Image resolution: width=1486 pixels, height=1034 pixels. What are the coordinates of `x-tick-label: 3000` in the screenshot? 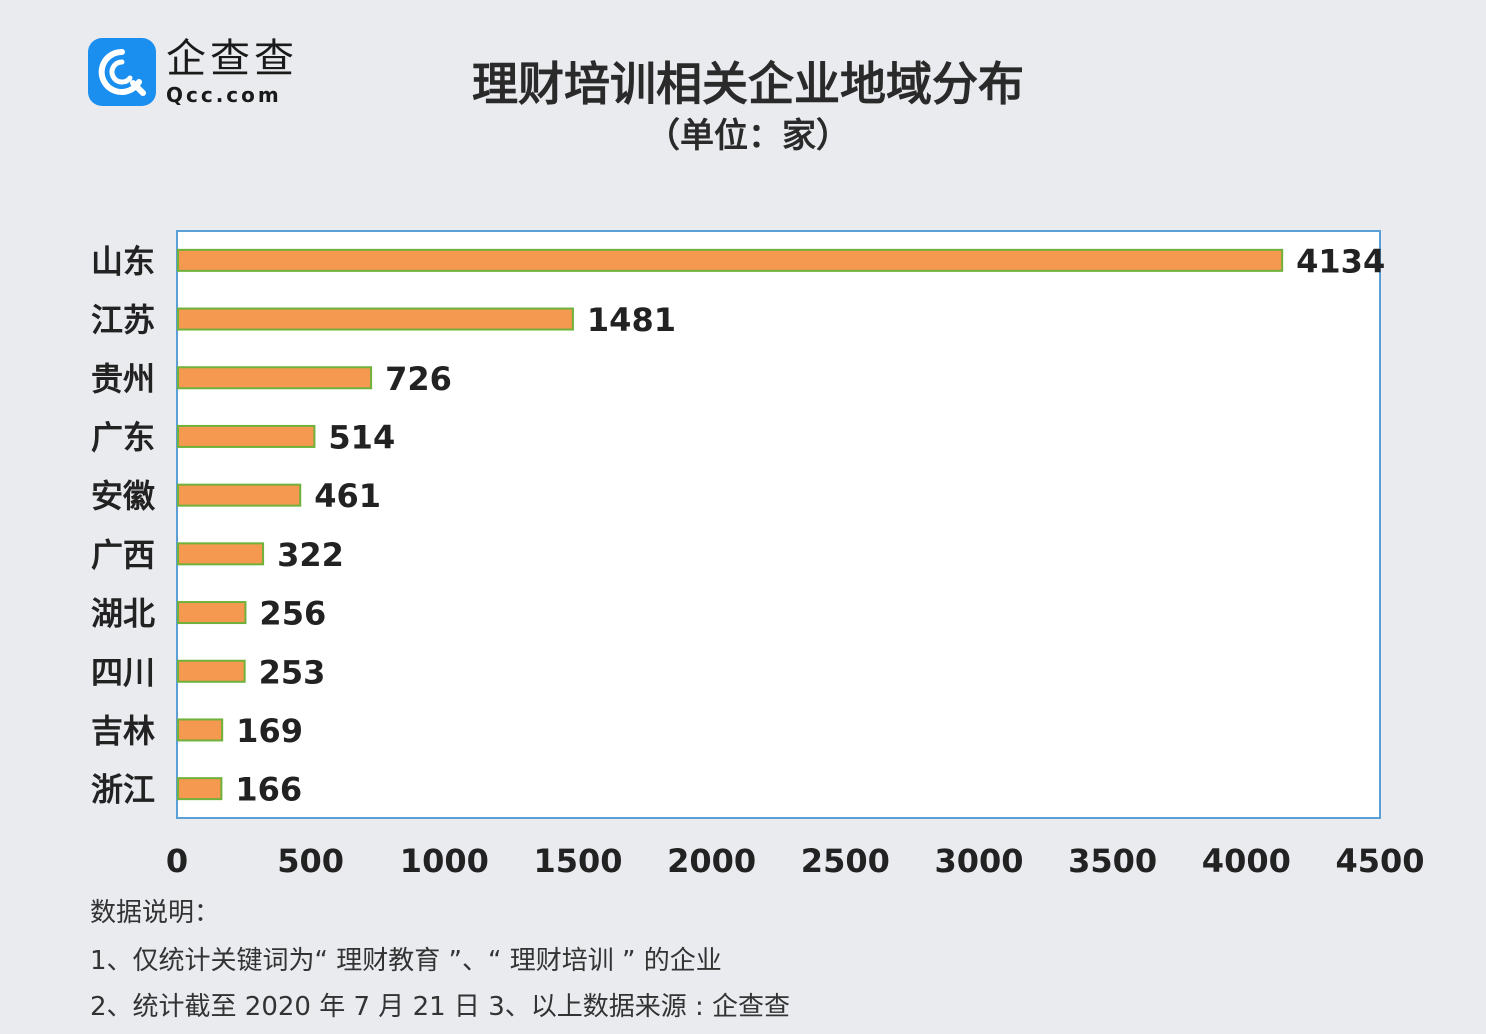 It's located at (978, 861).